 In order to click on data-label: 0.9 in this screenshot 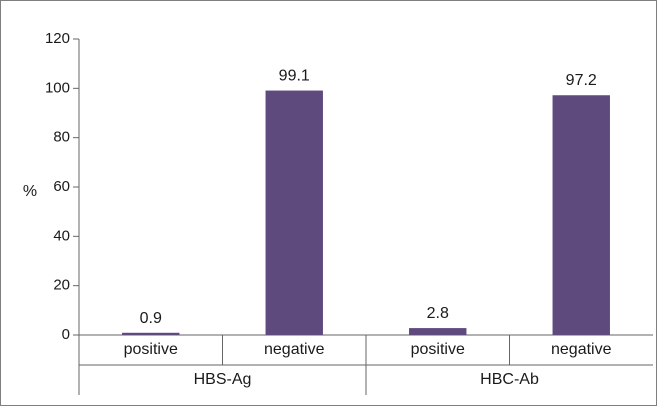, I will do `click(151, 318)`.